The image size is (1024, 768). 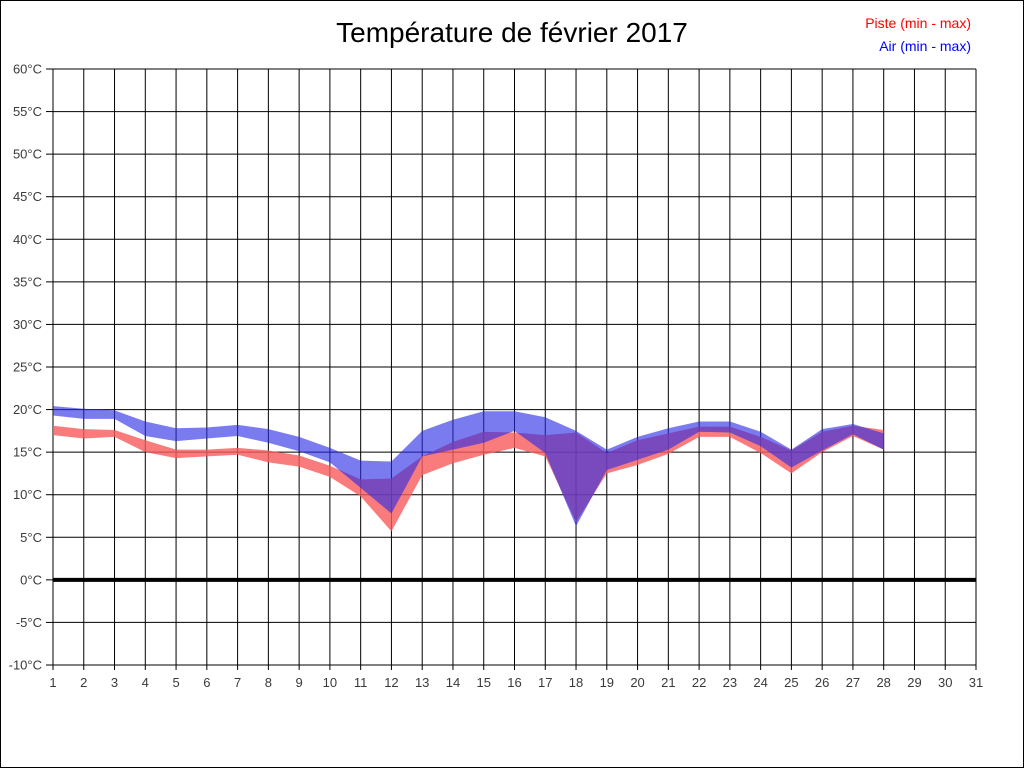 What do you see at coordinates (637, 682) in the screenshot?
I see `x-tick-label: 20` at bounding box center [637, 682].